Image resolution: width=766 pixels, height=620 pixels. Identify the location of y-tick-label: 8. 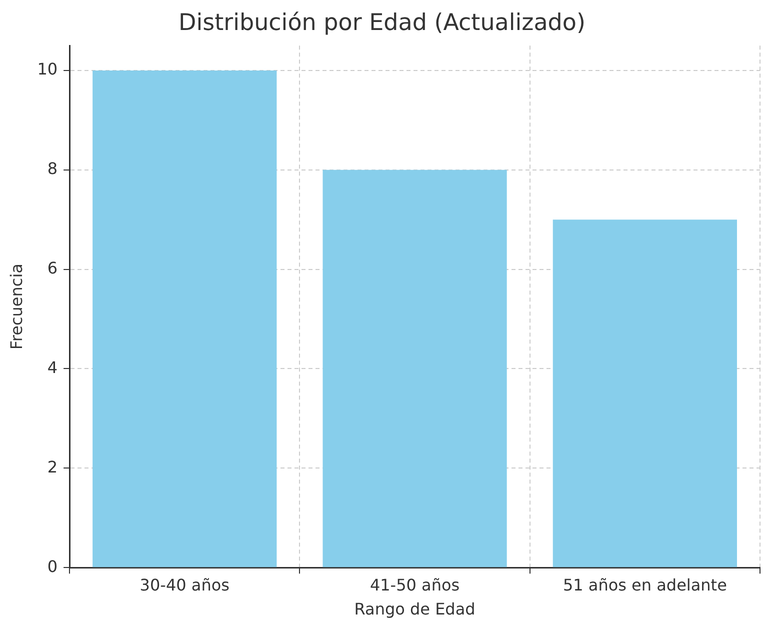
(52, 168).